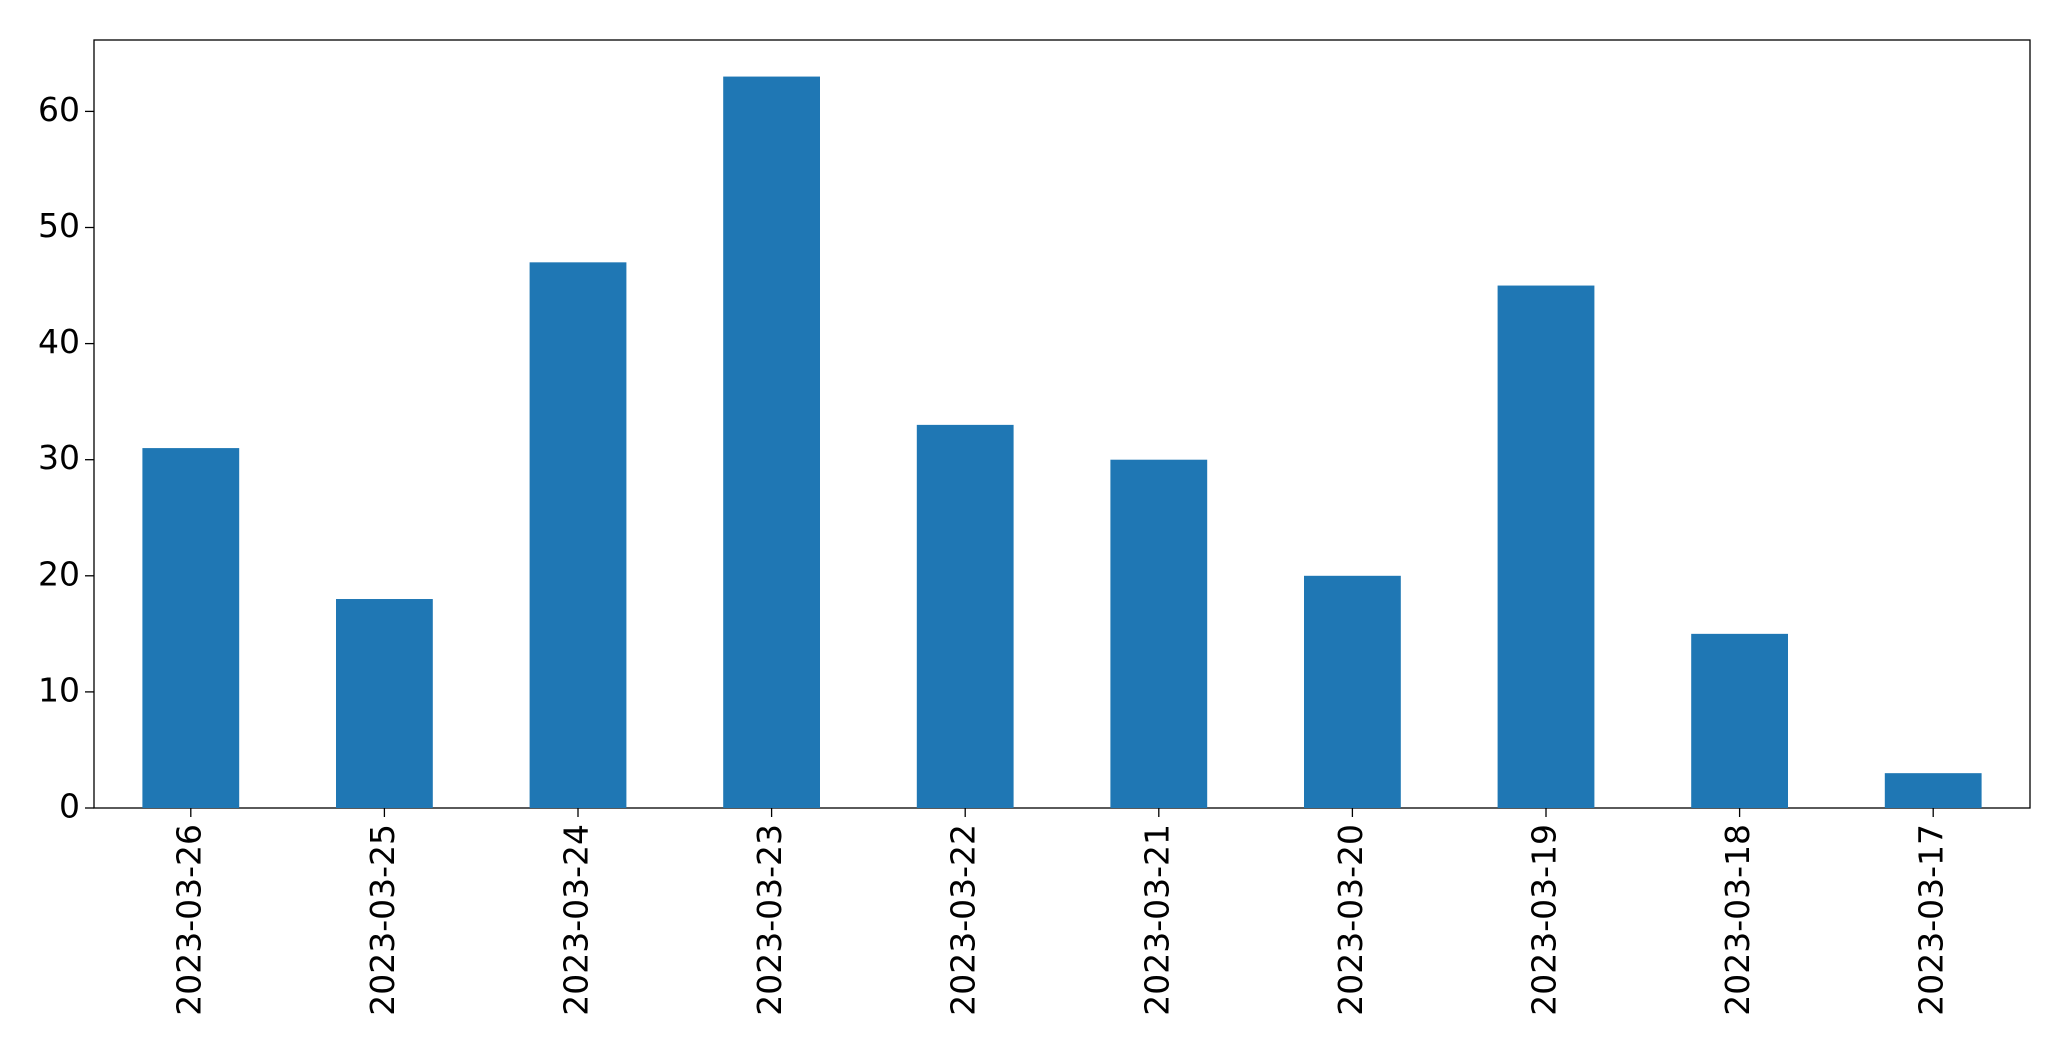 The image size is (2071, 1061). Describe the element at coordinates (1737, 920) in the screenshot. I see `x-tick-label: 2023-03-18` at that location.